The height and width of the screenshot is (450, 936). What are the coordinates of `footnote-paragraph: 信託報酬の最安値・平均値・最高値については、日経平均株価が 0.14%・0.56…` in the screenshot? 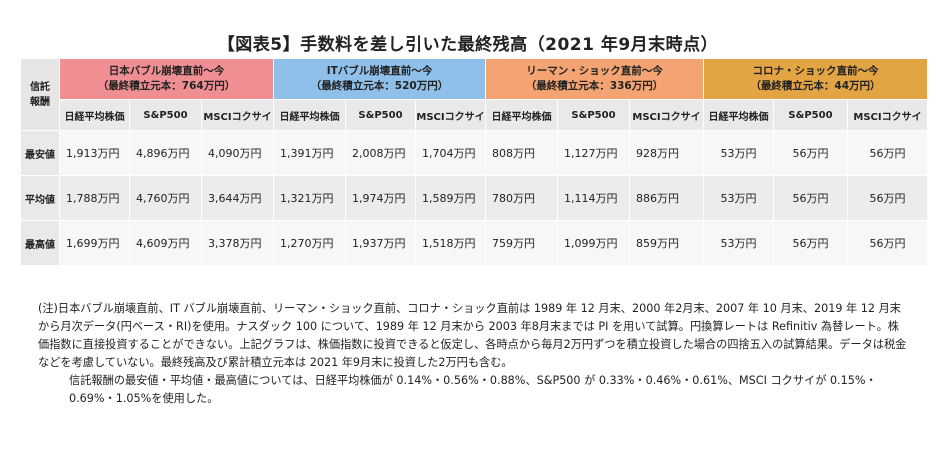 It's located at (473, 389).